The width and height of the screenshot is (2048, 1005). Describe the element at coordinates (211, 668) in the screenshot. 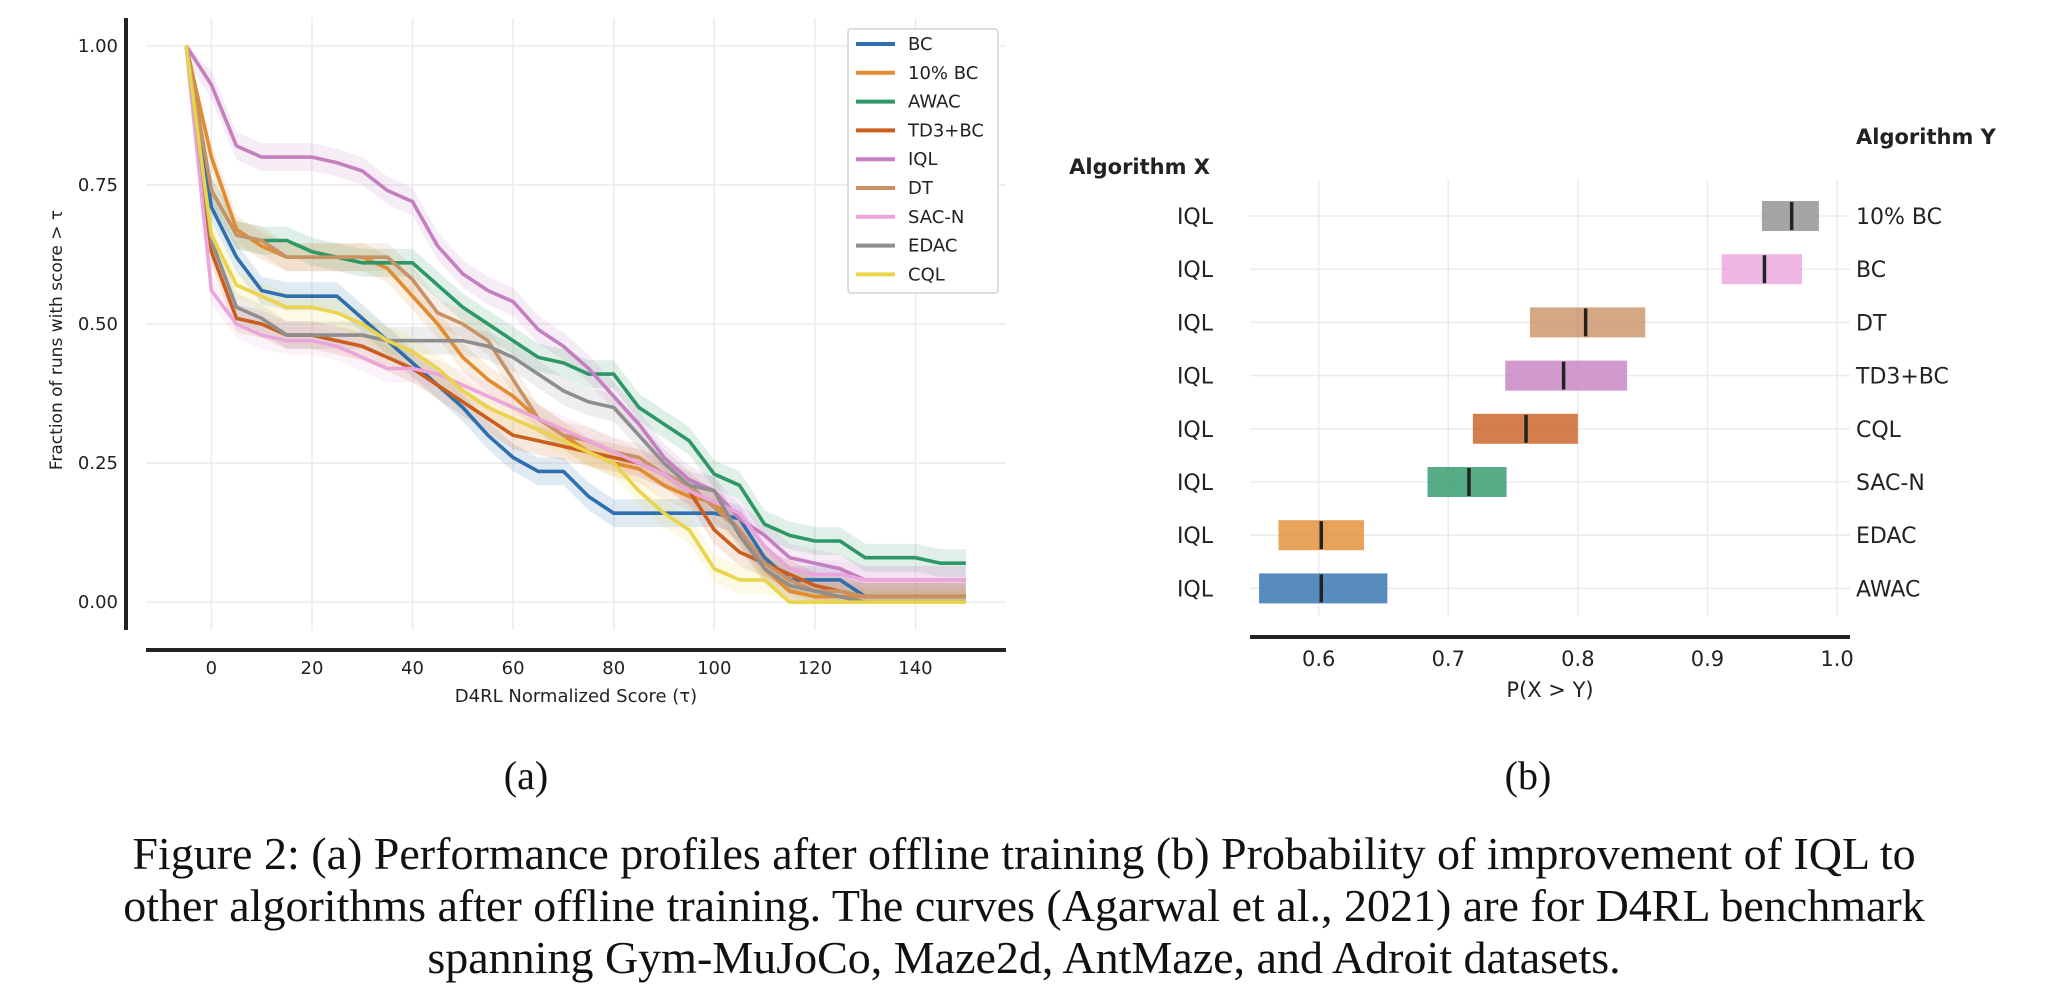

I see `x-tick-label: 0` at that location.